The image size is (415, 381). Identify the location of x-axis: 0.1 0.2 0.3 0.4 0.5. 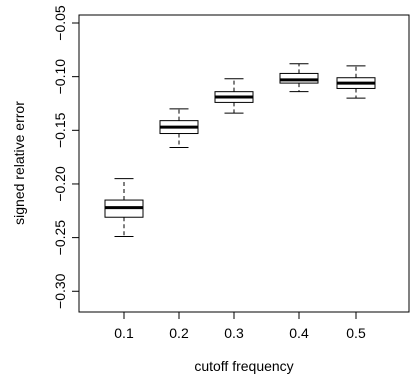
(240, 326).